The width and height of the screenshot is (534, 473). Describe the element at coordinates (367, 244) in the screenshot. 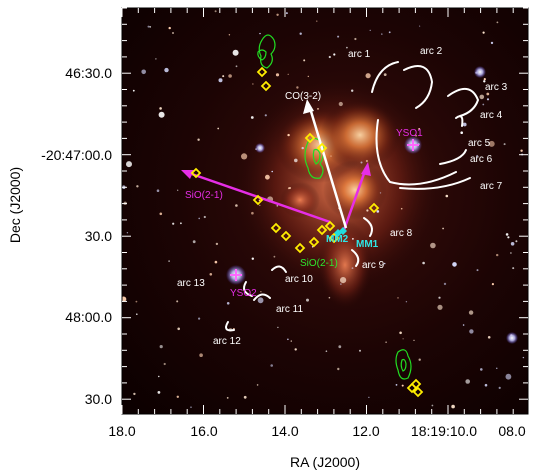

I see `mm1-label: MM1` at that location.